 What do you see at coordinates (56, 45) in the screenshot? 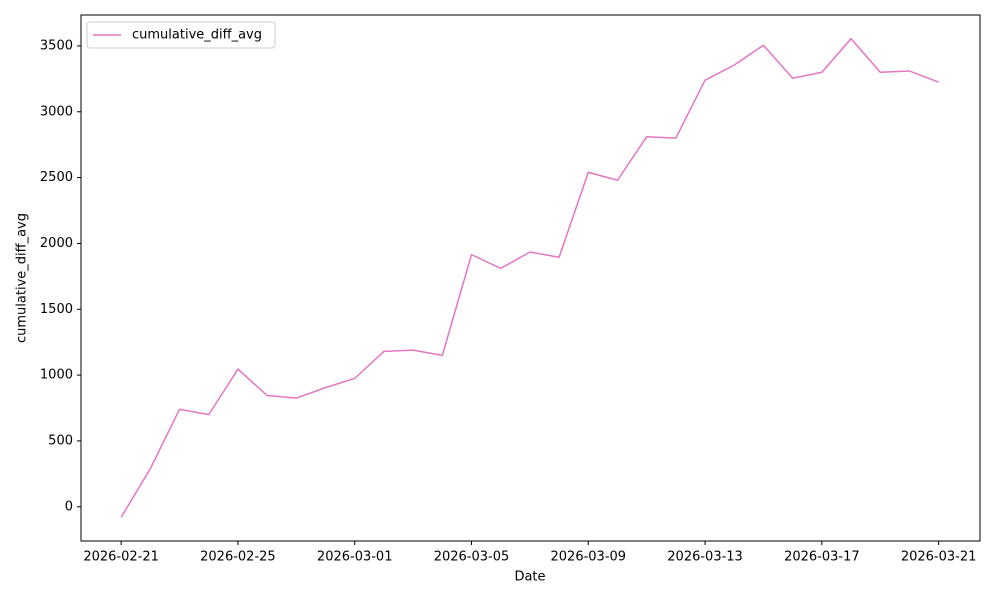
I see `y-tick-label: 3500` at bounding box center [56, 45].